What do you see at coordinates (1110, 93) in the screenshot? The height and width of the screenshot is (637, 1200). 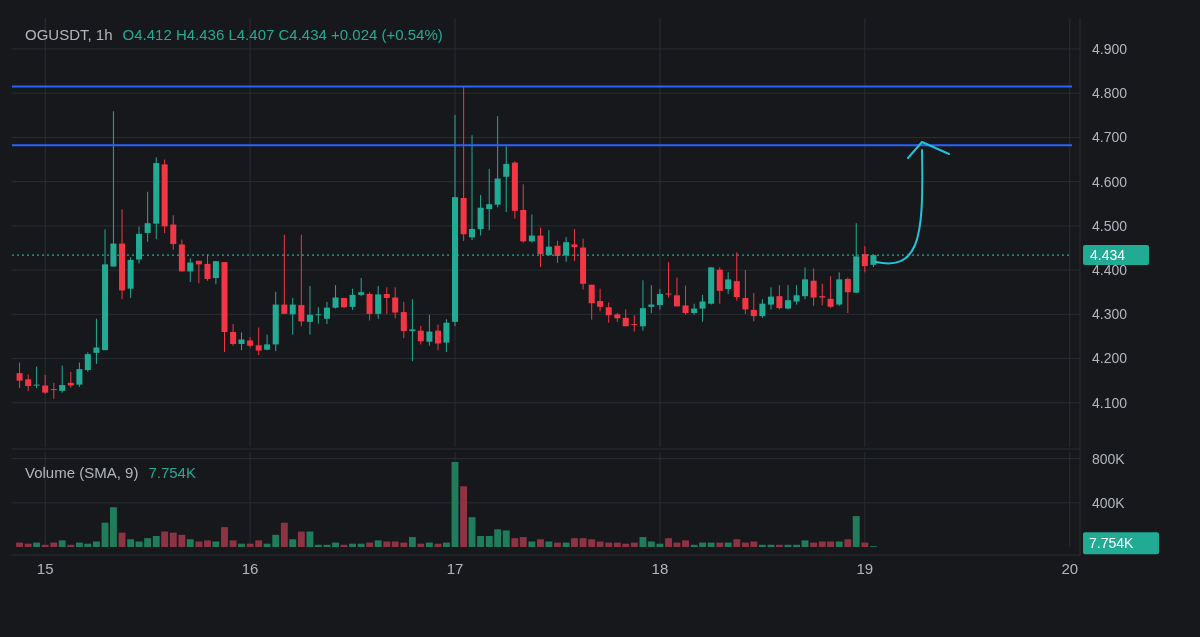 I see `y-tick-label: 4.800` at bounding box center [1110, 93].